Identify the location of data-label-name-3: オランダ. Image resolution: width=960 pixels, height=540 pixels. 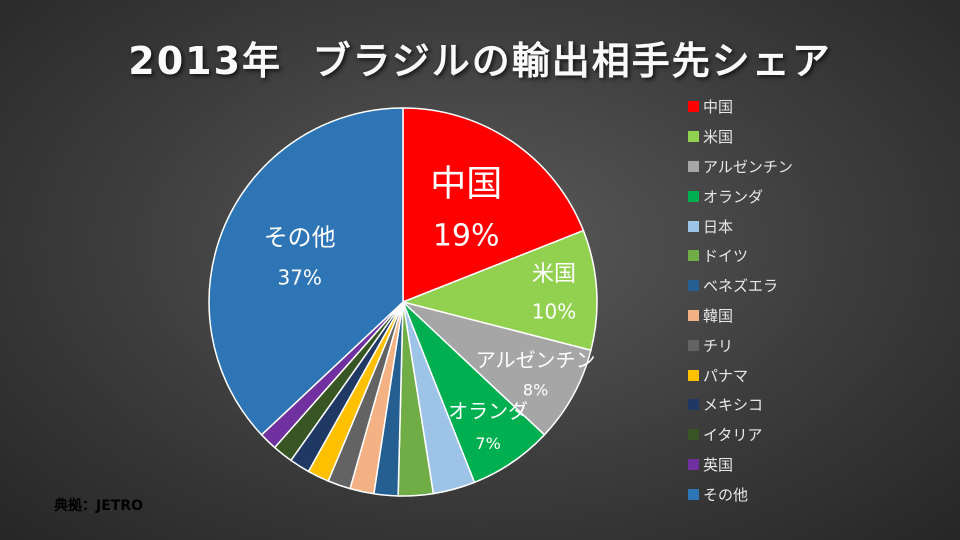
(488, 411).